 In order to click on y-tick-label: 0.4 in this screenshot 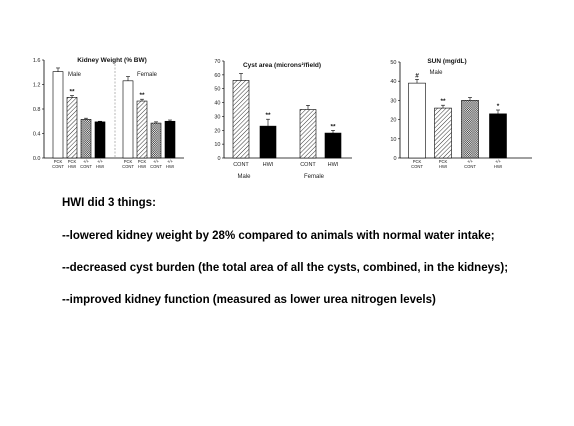, I will do `click(37, 135)`.